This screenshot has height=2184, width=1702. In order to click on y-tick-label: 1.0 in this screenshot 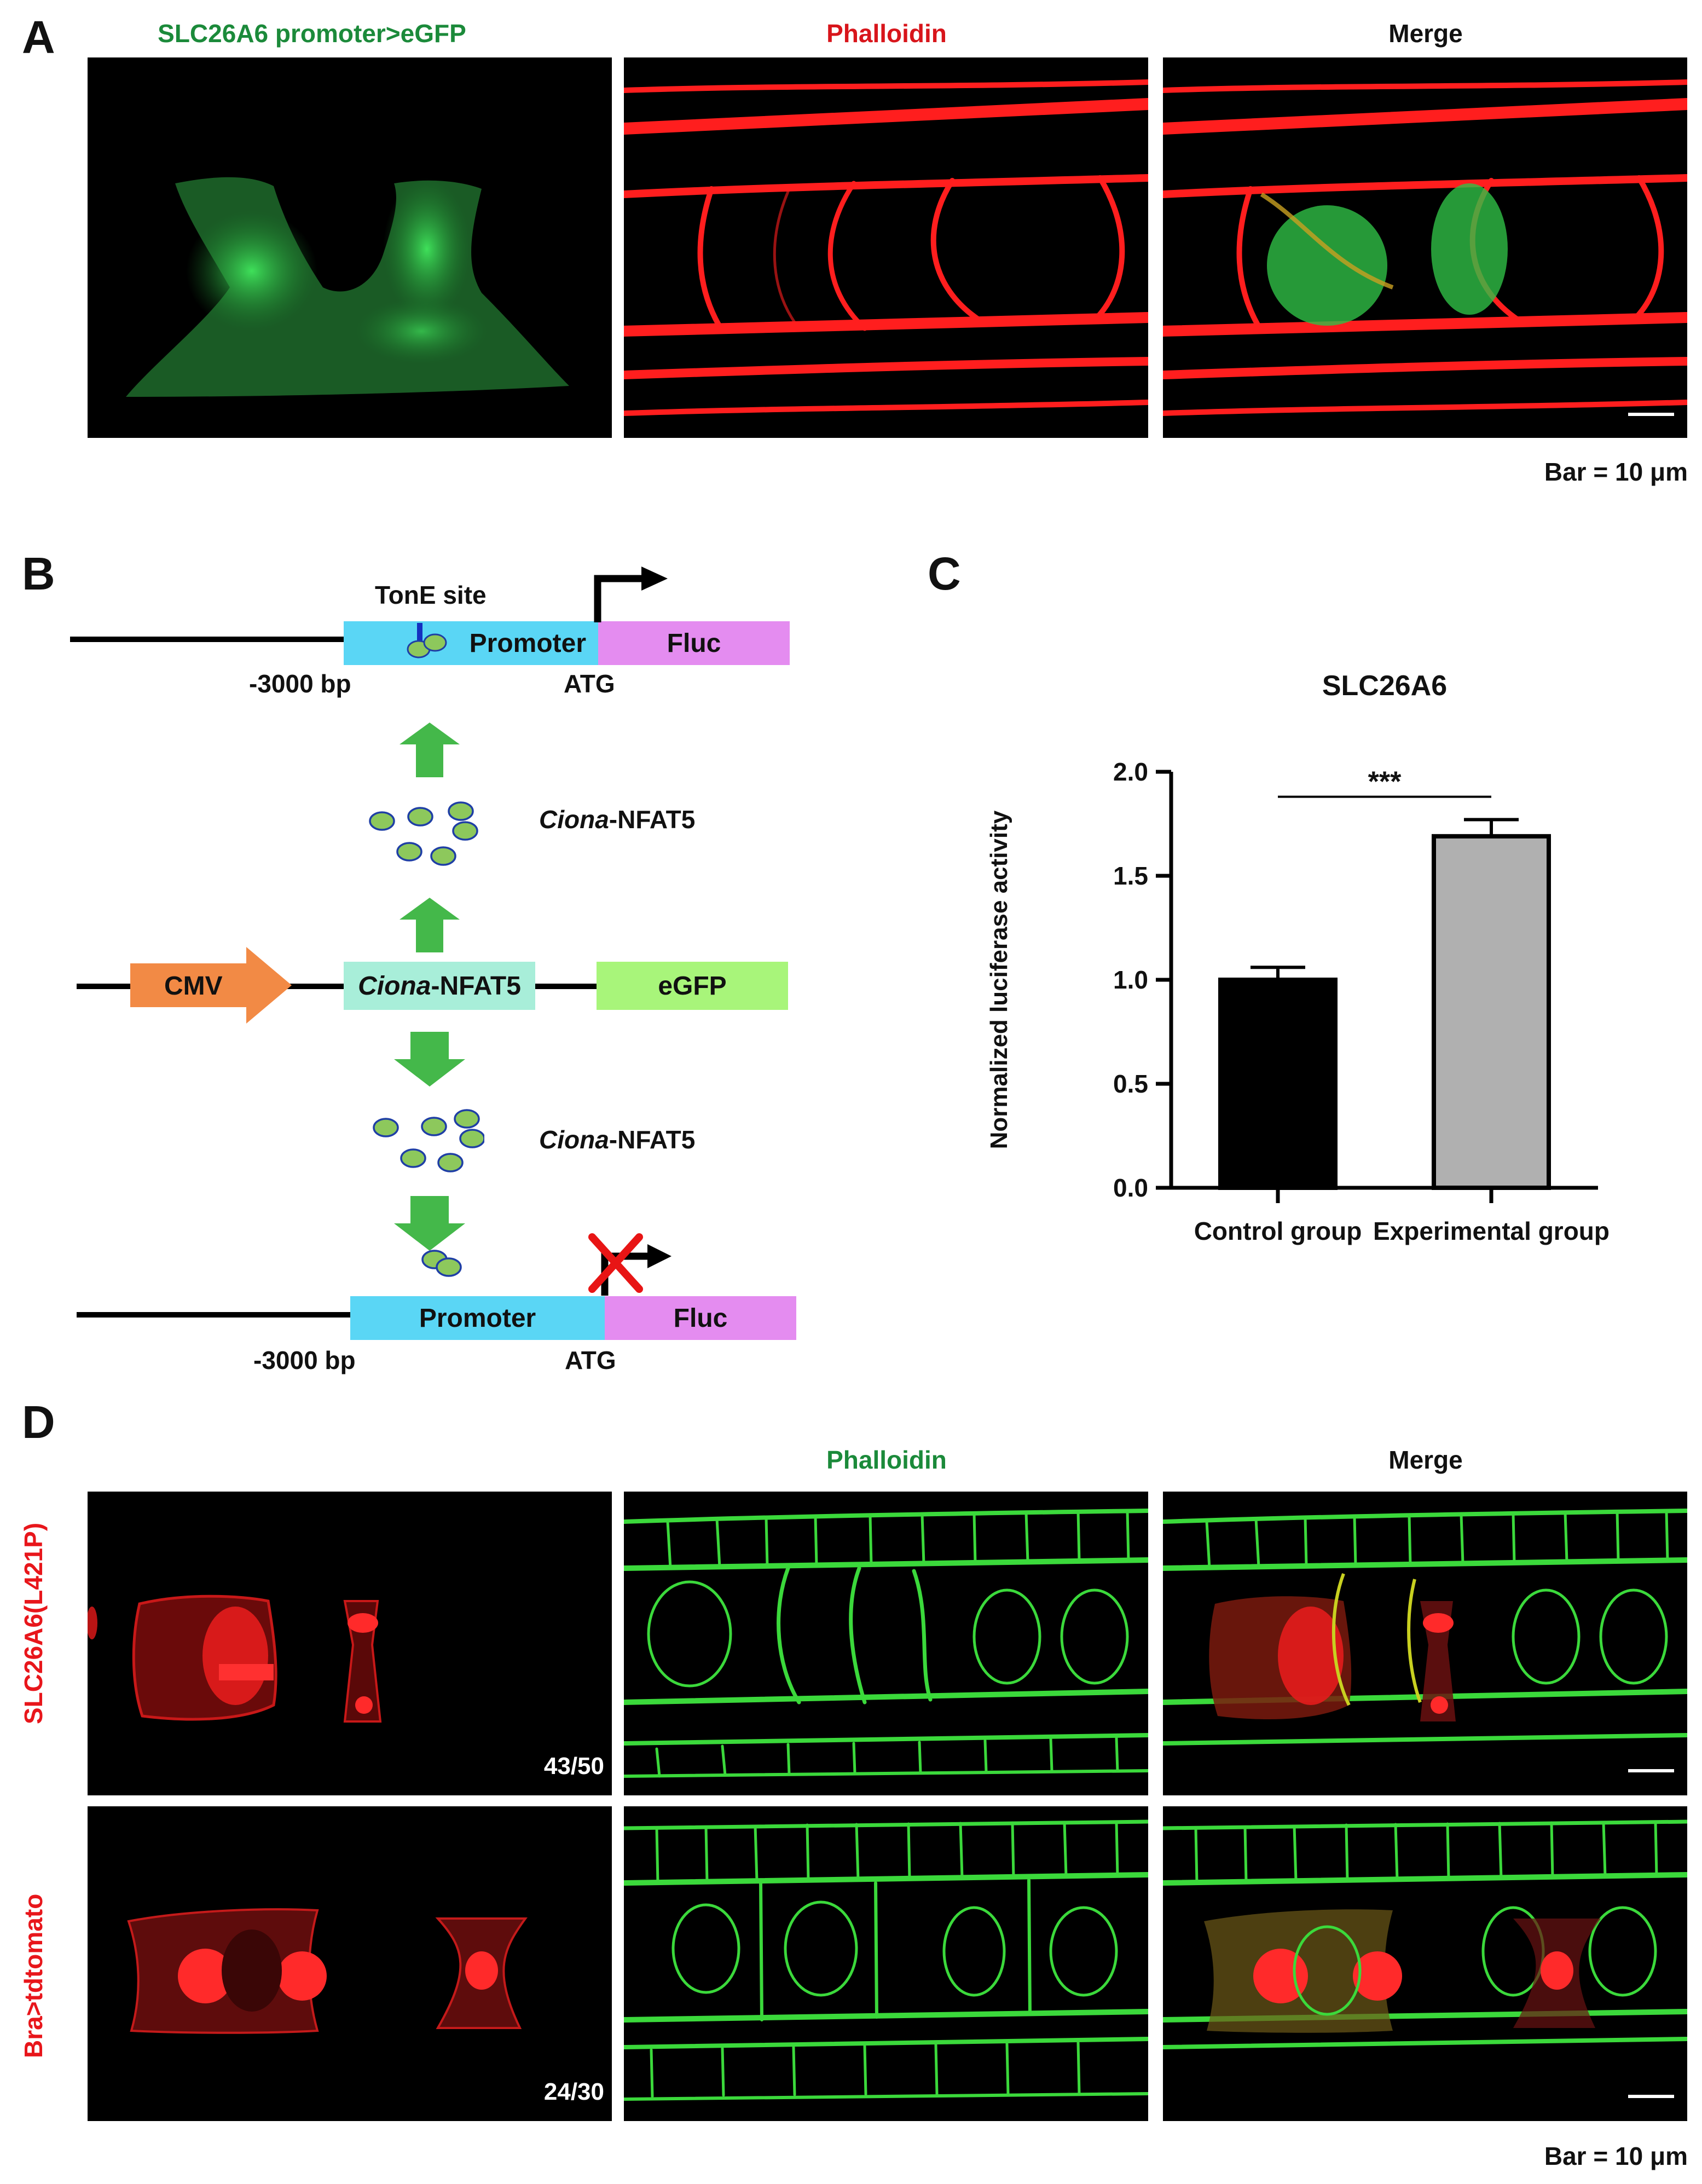, I will do `click(1130, 980)`.